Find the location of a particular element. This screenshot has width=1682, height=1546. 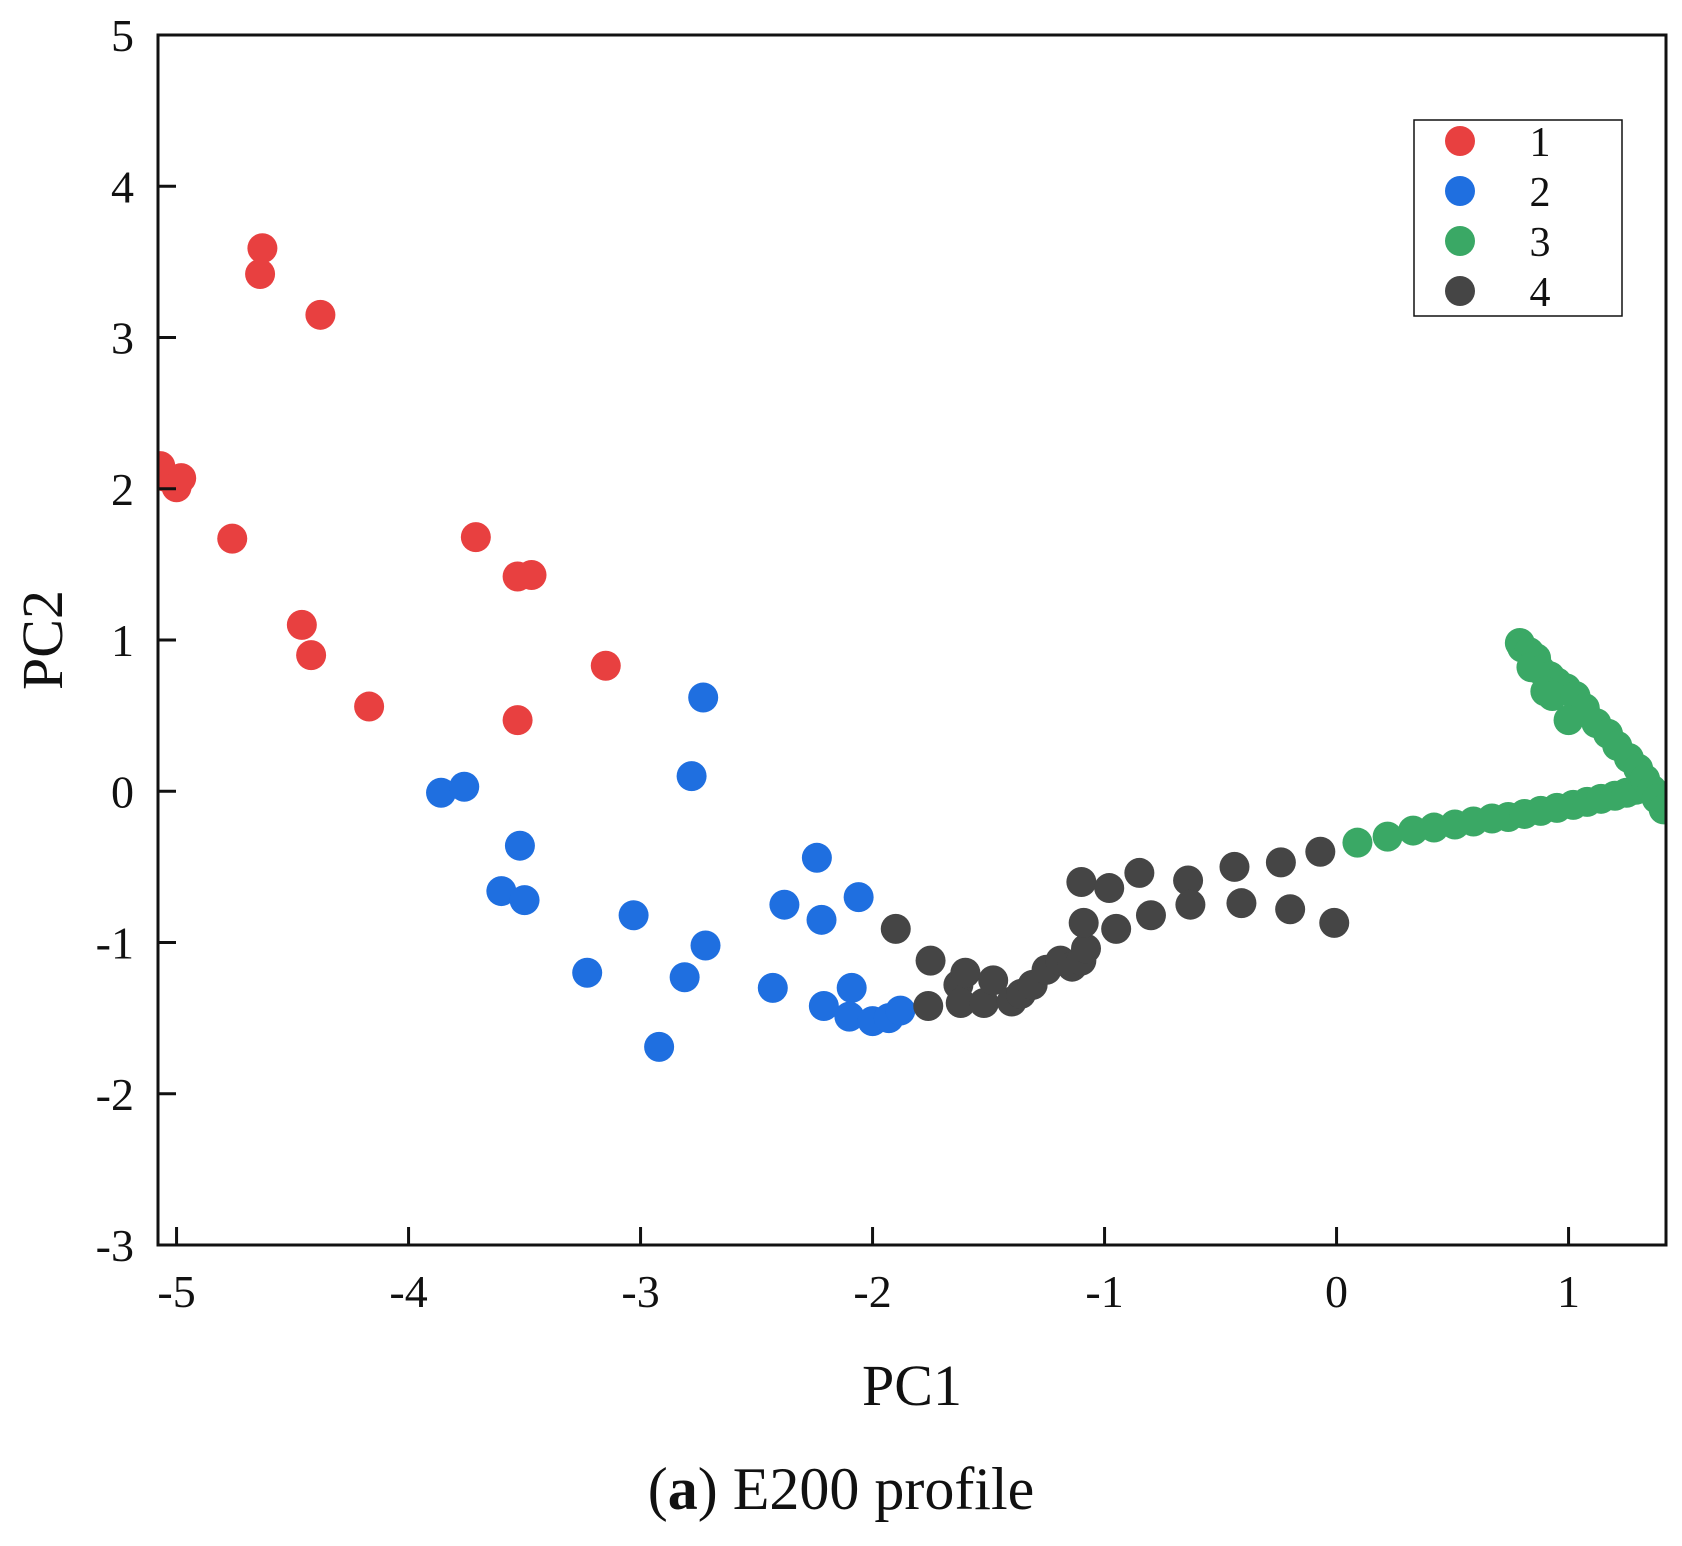

y-tick-label: 0 is located at coordinates (122, 791).